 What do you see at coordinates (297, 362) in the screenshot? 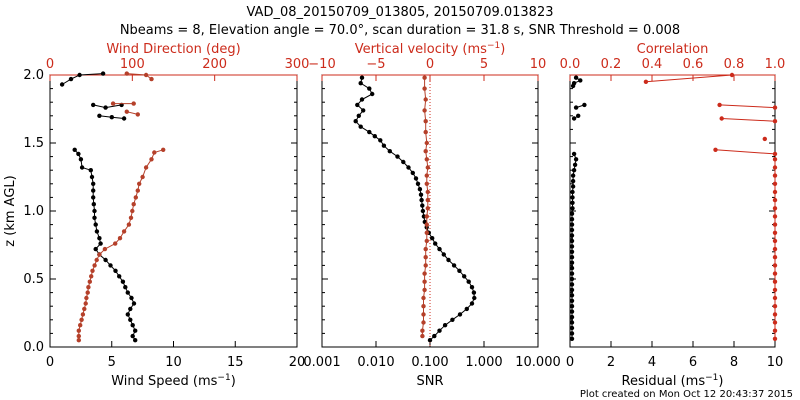
I see `x-bottom-tick-label: 20` at bounding box center [297, 362].